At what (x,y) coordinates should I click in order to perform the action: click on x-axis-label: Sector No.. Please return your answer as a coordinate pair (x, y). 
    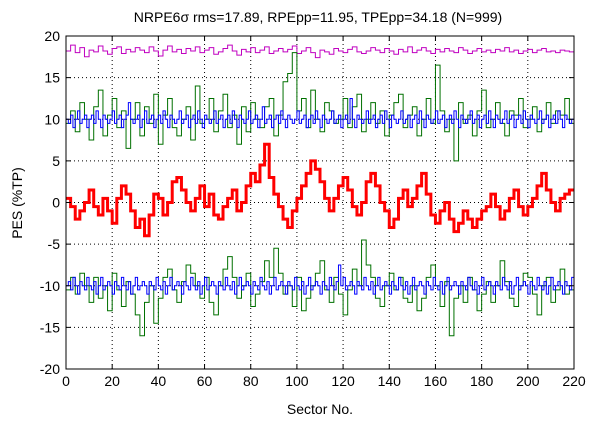
    Looking at the image, I should click on (320, 409).